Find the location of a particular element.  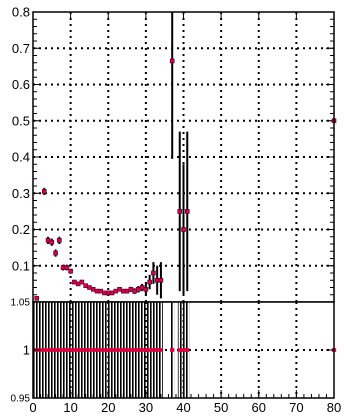

top-y-tick-label: 0.5 is located at coordinates (21, 120).